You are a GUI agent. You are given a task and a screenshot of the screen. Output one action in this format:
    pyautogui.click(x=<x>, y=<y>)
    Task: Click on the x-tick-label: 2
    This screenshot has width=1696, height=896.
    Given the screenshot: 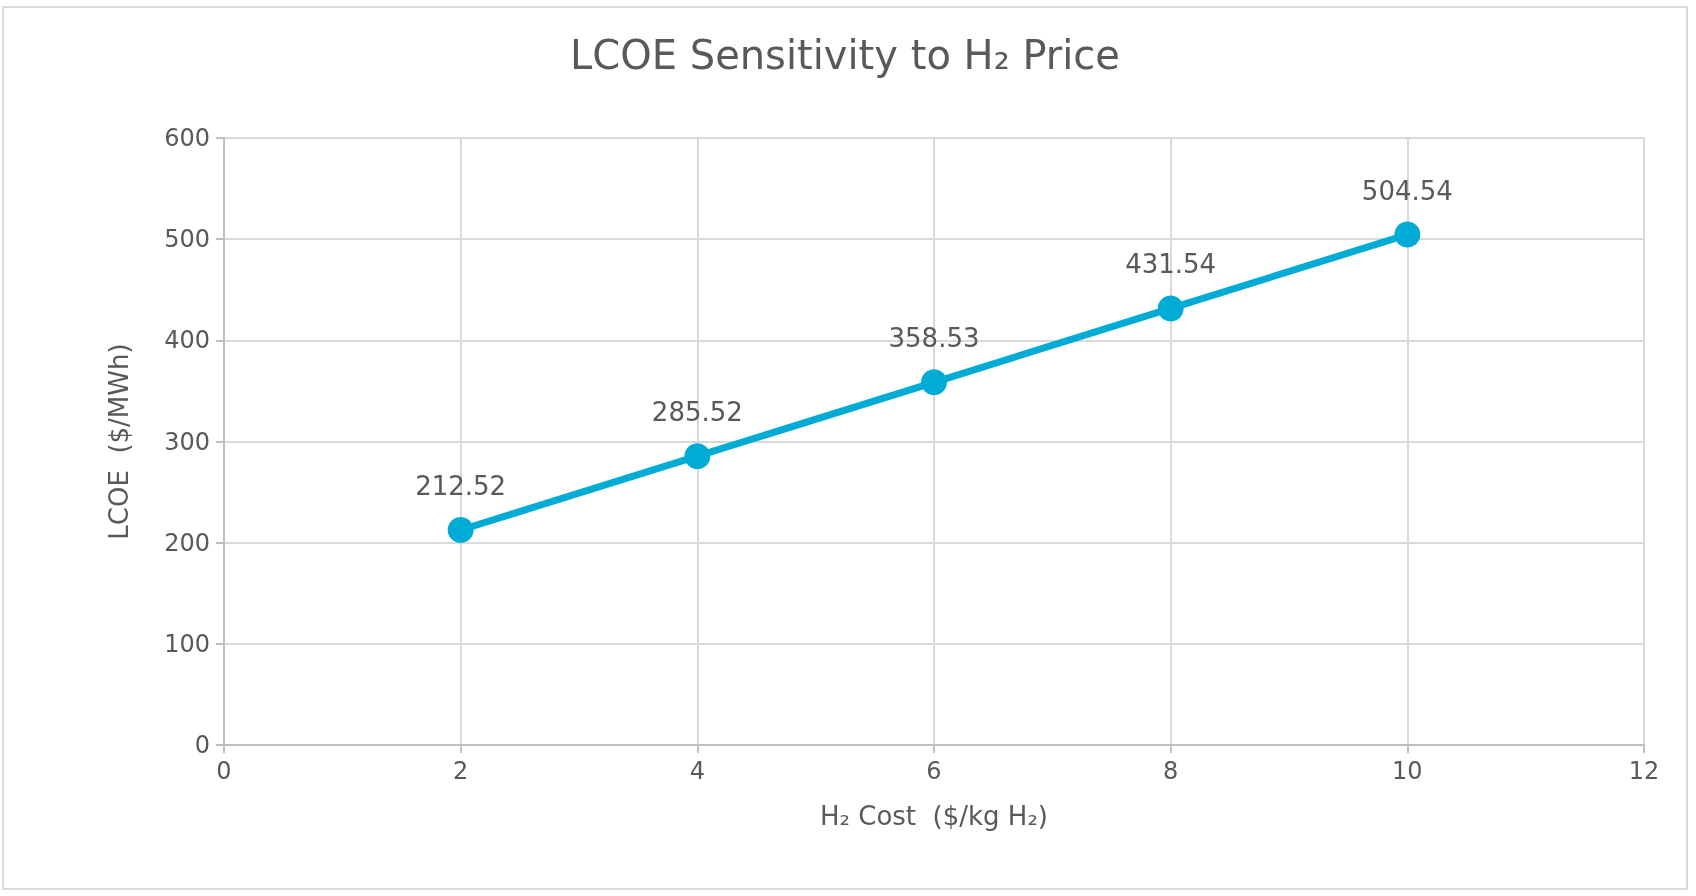 What is the action you would take?
    pyautogui.click(x=461, y=771)
    